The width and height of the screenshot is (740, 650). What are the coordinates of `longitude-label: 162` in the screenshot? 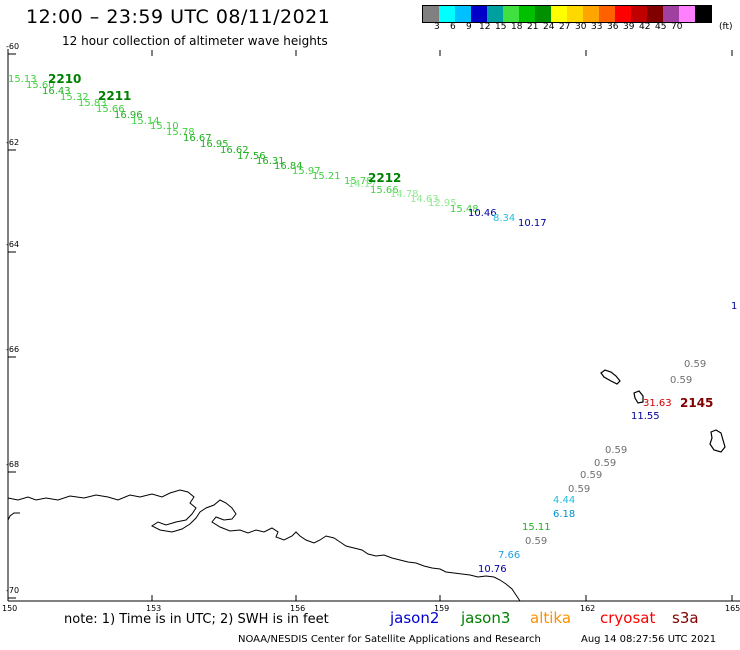 It's located at (588, 608).